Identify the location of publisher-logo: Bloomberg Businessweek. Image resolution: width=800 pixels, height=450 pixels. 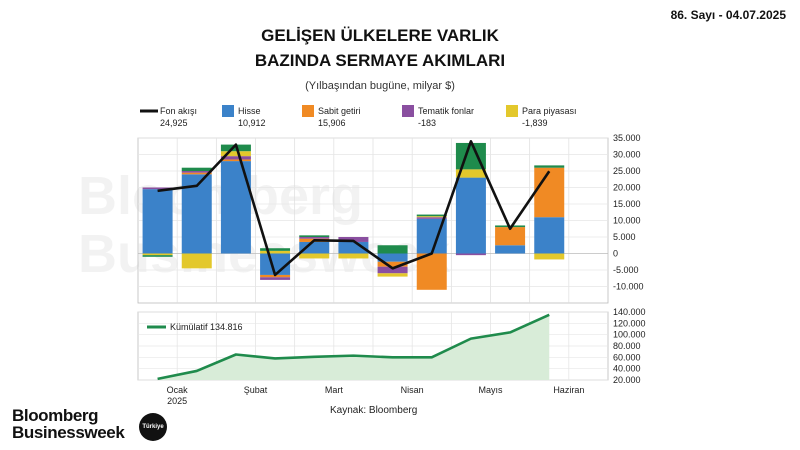
(68, 424).